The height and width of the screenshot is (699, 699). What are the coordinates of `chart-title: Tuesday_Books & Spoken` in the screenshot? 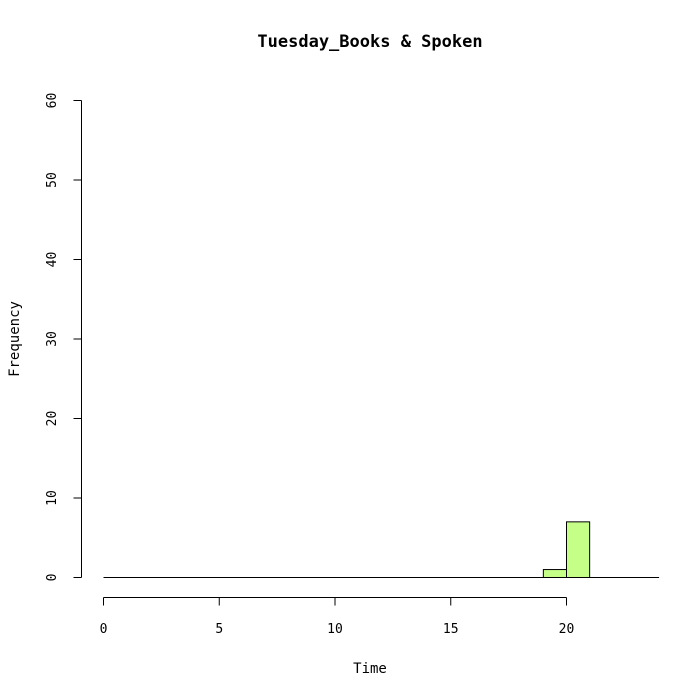 It's located at (369, 42).